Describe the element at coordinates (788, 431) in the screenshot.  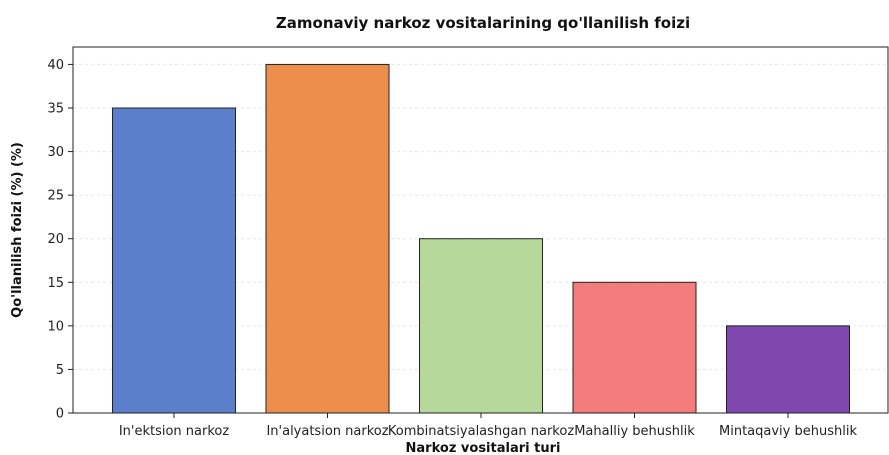
I see `x-tick-label: Mintaqaviy behushlik` at that location.